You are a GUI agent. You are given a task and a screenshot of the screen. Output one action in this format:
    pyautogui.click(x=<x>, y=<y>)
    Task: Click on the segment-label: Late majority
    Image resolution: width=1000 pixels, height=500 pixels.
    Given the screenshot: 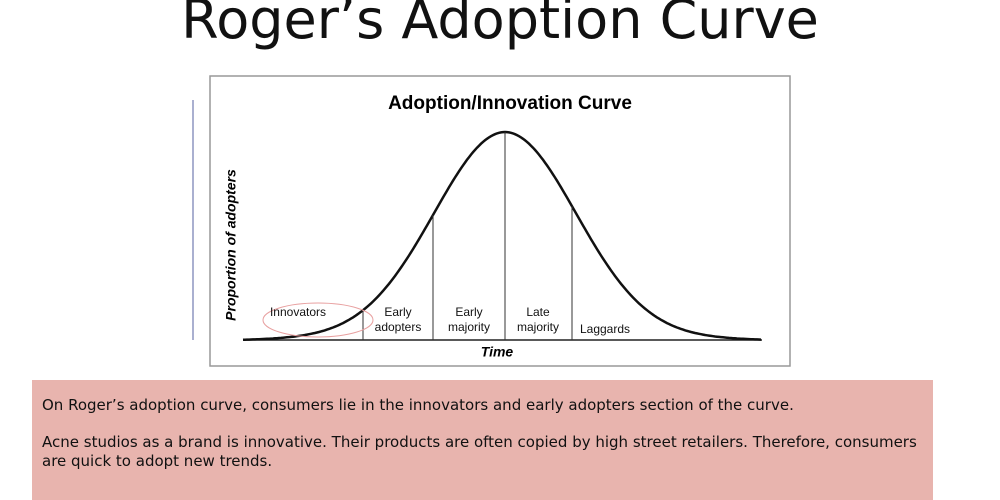 What is the action you would take?
    pyautogui.click(x=537, y=319)
    